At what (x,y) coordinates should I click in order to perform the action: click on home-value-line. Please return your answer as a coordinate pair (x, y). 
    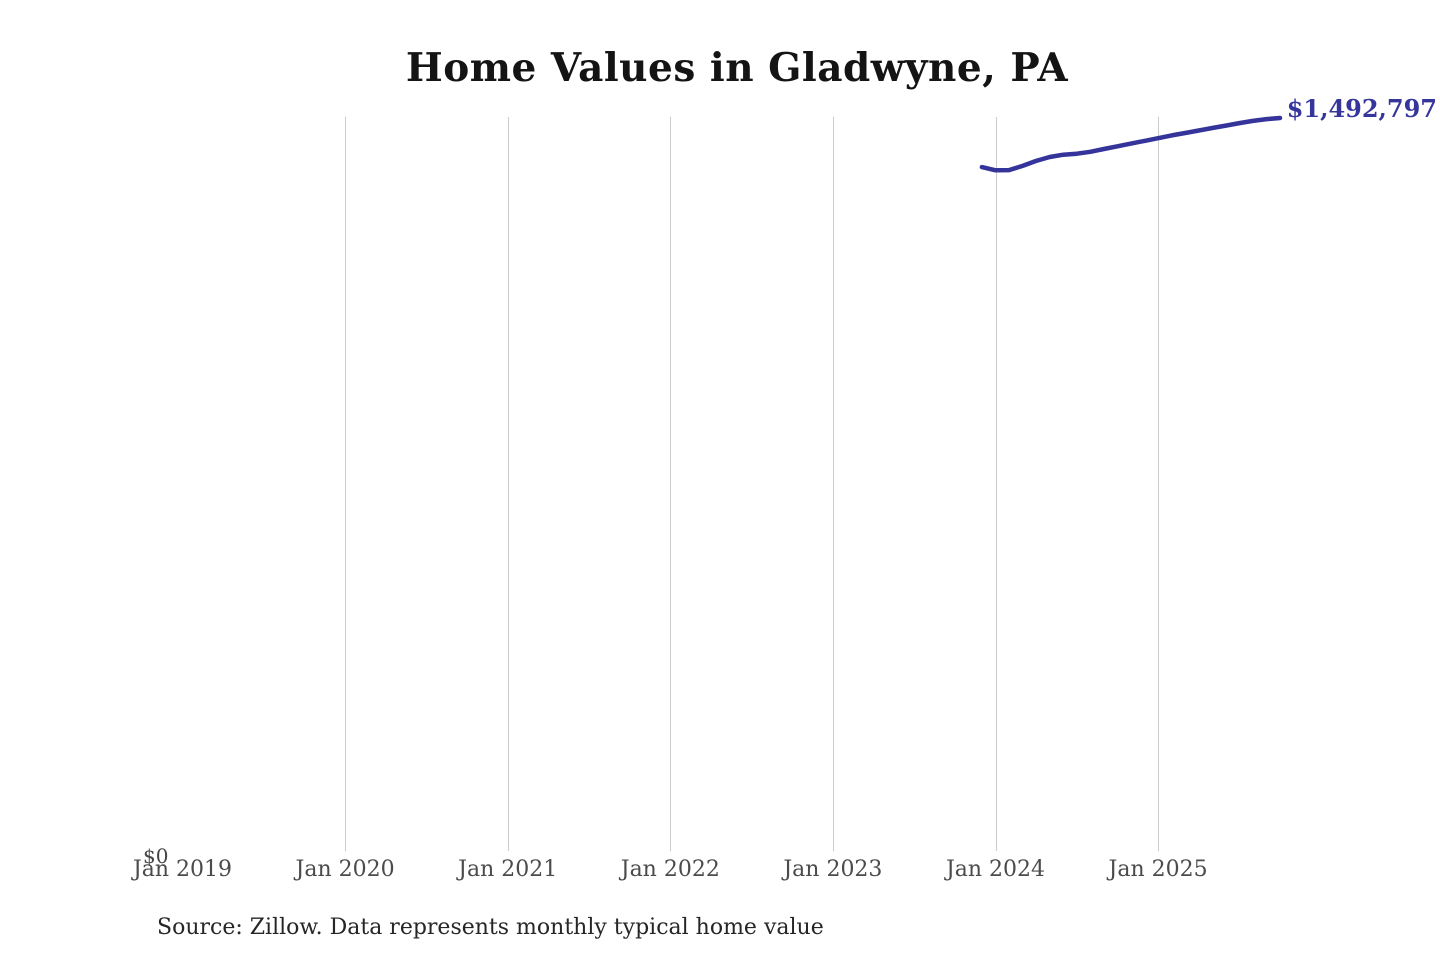
    Looking at the image, I should click on (1131, 144).